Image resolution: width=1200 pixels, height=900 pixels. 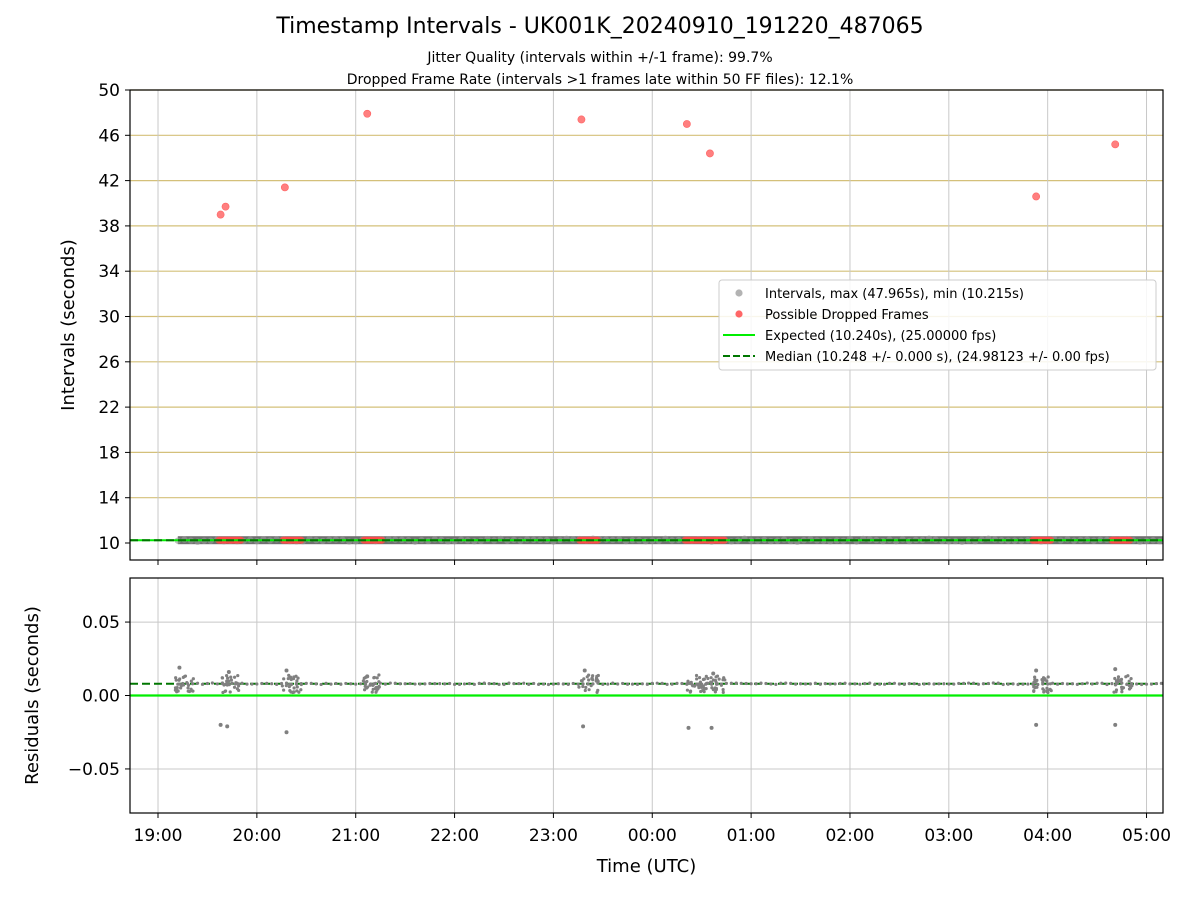 I want to click on legend-marker-dot, so click(x=739, y=314).